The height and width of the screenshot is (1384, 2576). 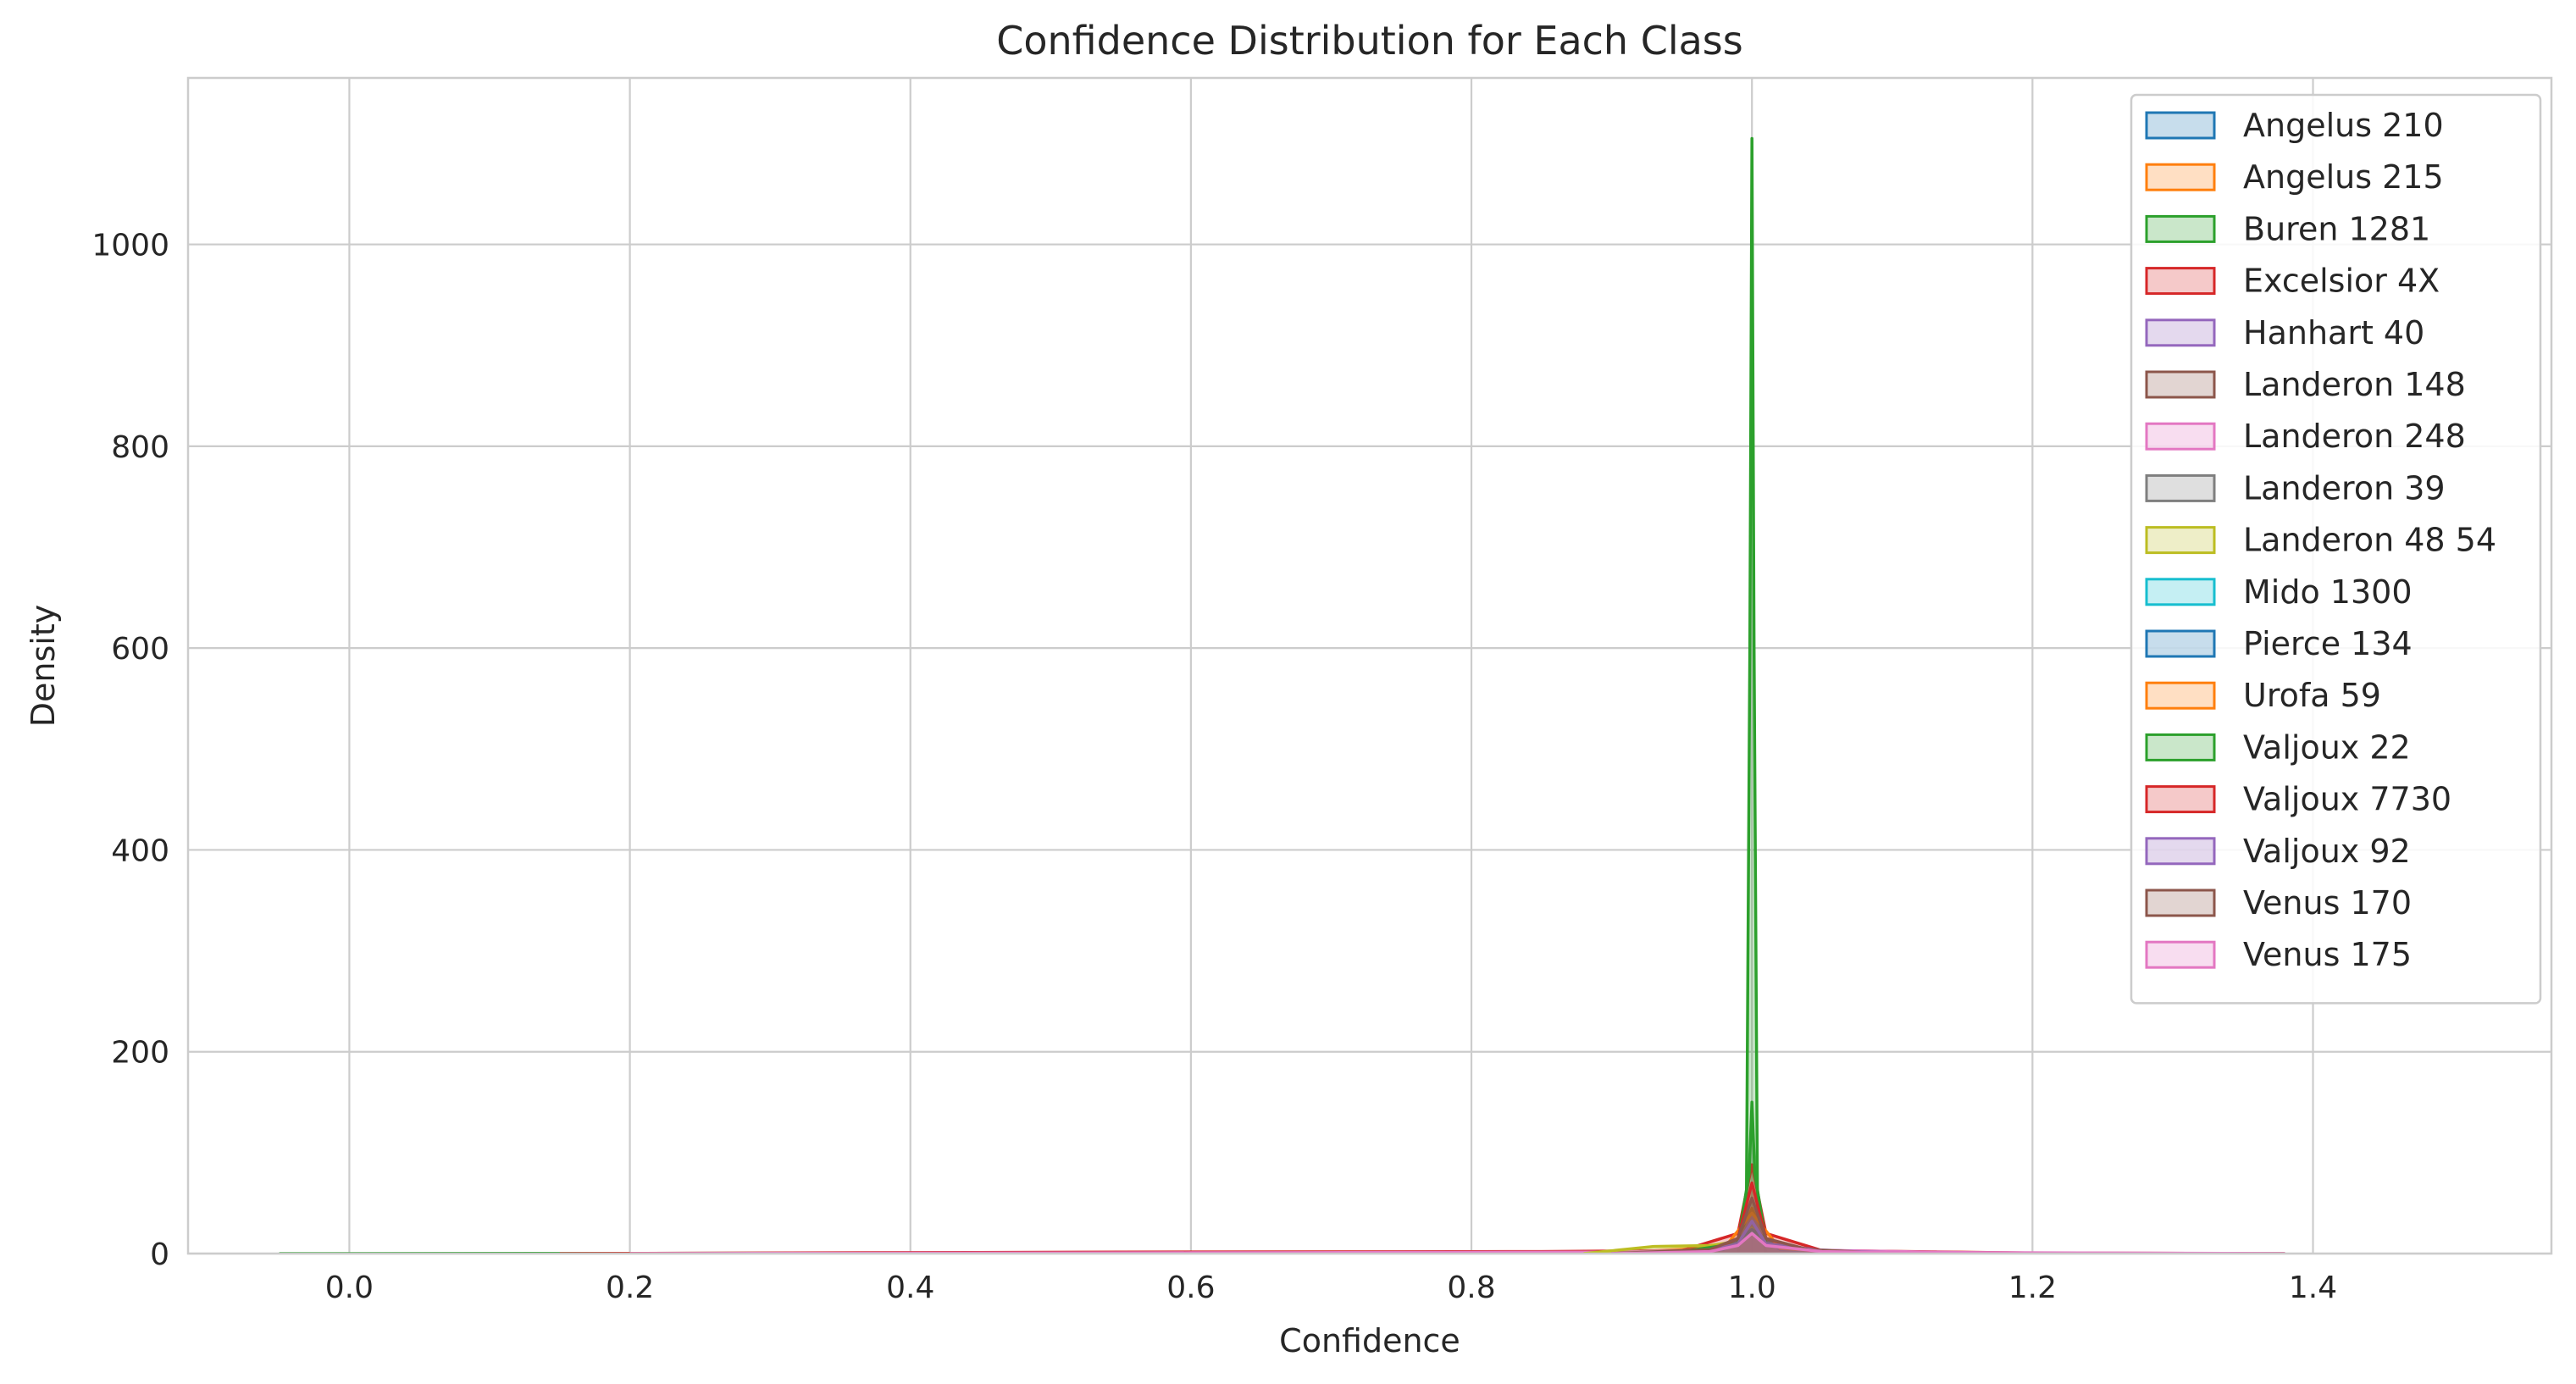 What do you see at coordinates (630, 1288) in the screenshot?
I see `x-tick-label: 0.2` at bounding box center [630, 1288].